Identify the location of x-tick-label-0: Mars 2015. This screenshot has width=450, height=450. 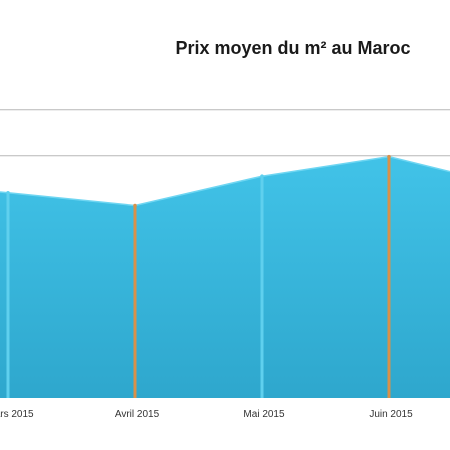
(17, 414).